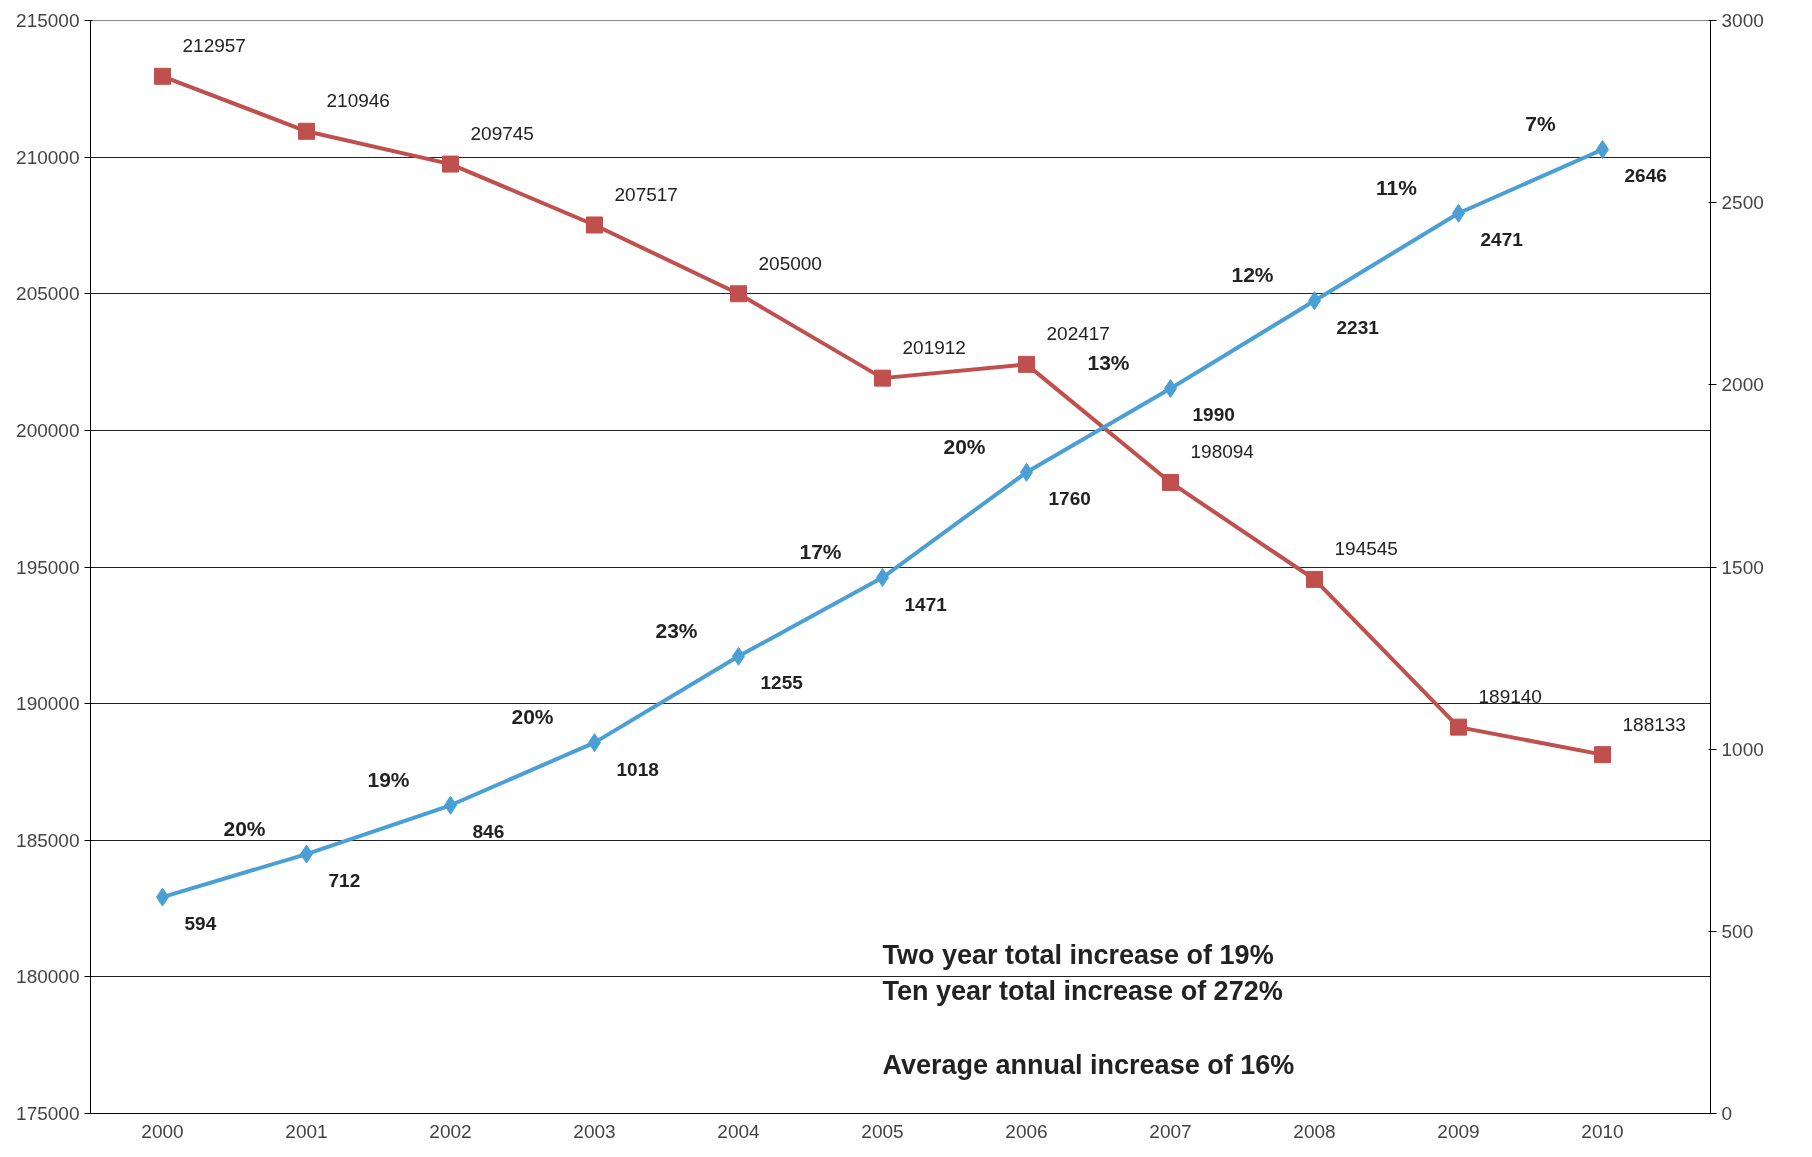 The image size is (1812, 1157). What do you see at coordinates (1742, 567) in the screenshot?
I see `y2-tick-label: 1500` at bounding box center [1742, 567].